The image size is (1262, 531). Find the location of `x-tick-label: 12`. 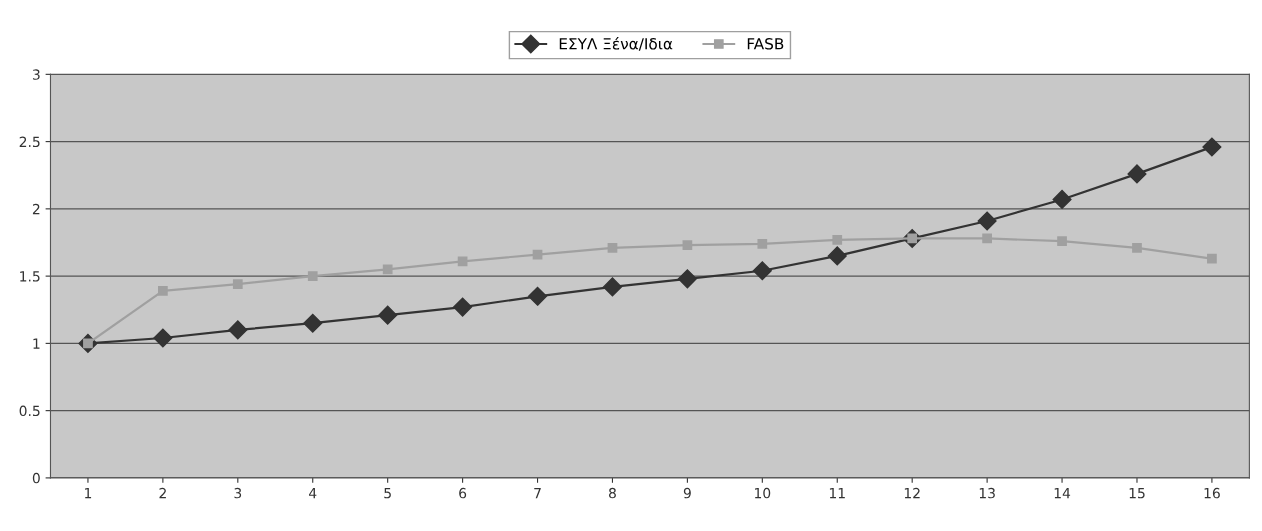

x-tick-label: 12 is located at coordinates (912, 493).